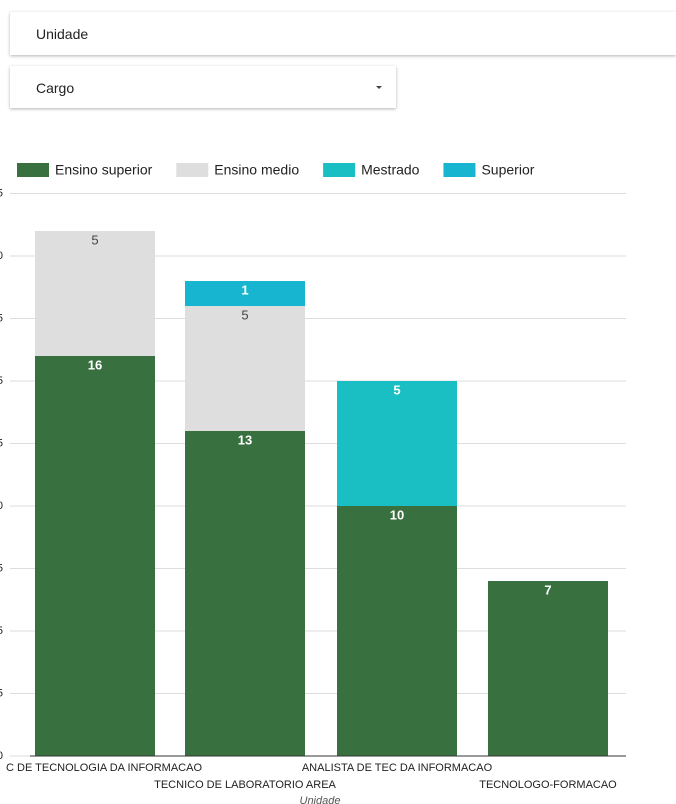  Describe the element at coordinates (1, 756) in the screenshot. I see `y-tick-label: 0` at that location.